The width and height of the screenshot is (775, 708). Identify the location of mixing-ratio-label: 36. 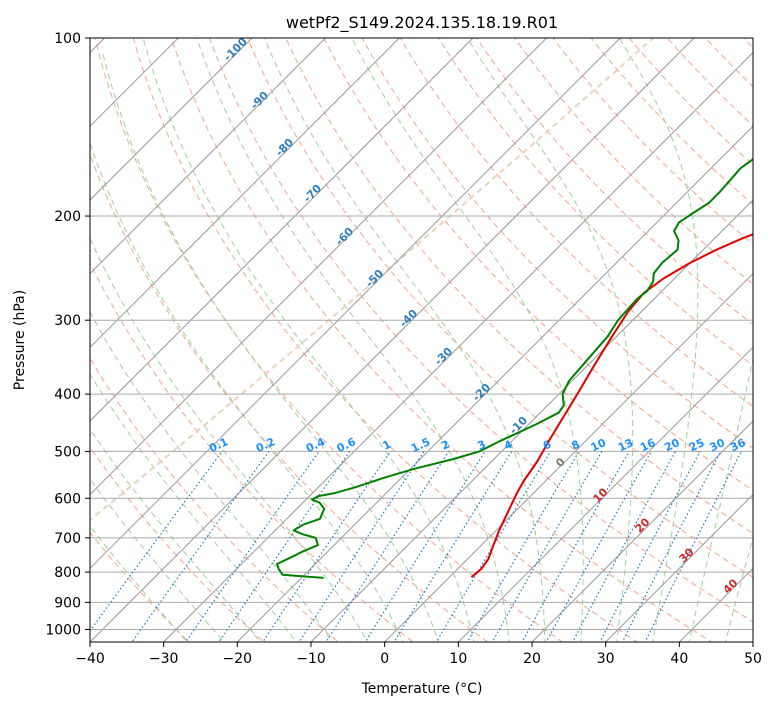
(738, 445).